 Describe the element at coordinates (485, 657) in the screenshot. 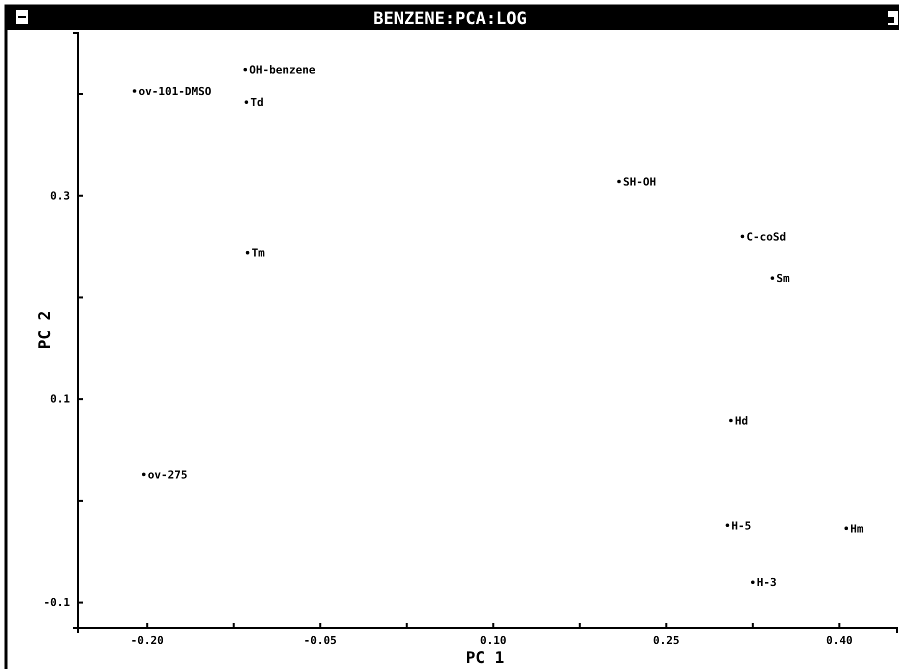

I see `x-axis-title: PC 1` at that location.